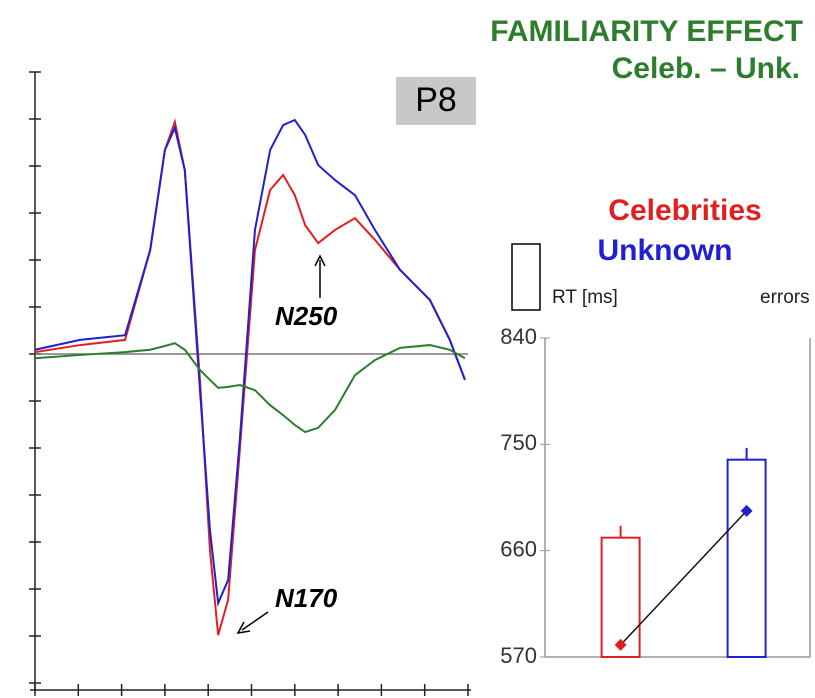 The image size is (815, 698). I want to click on chart-title: FAMILIARITY EFFECT, so click(646, 31).